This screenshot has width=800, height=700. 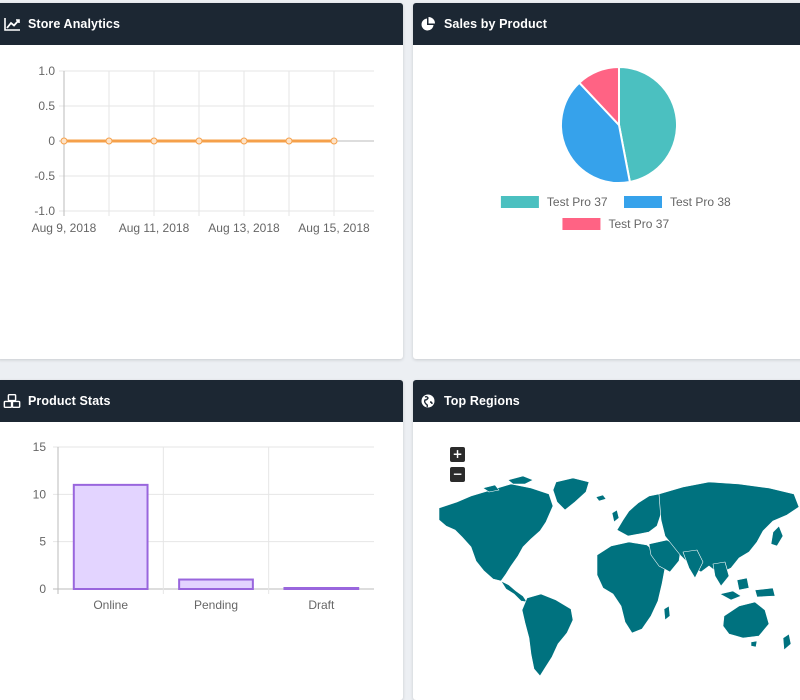 I want to click on map-region-japan, so click(x=777, y=536).